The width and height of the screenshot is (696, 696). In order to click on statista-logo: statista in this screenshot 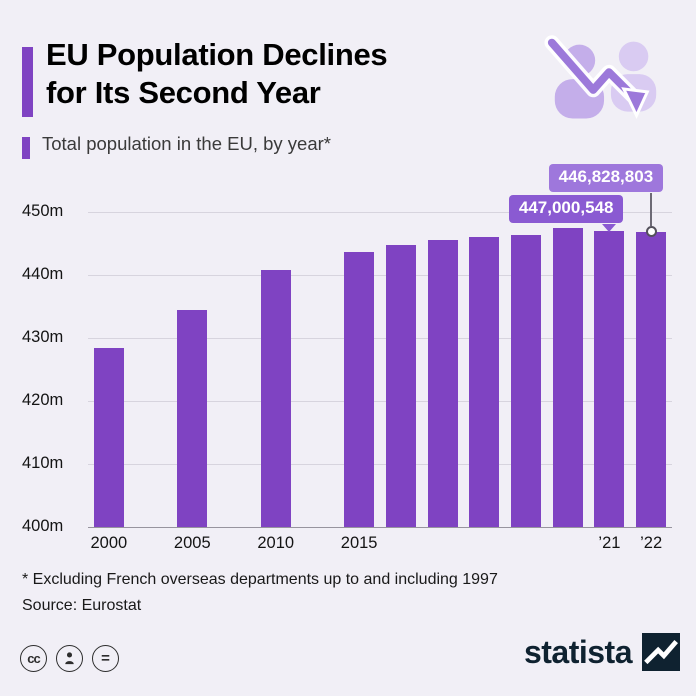, I will do `click(602, 652)`.